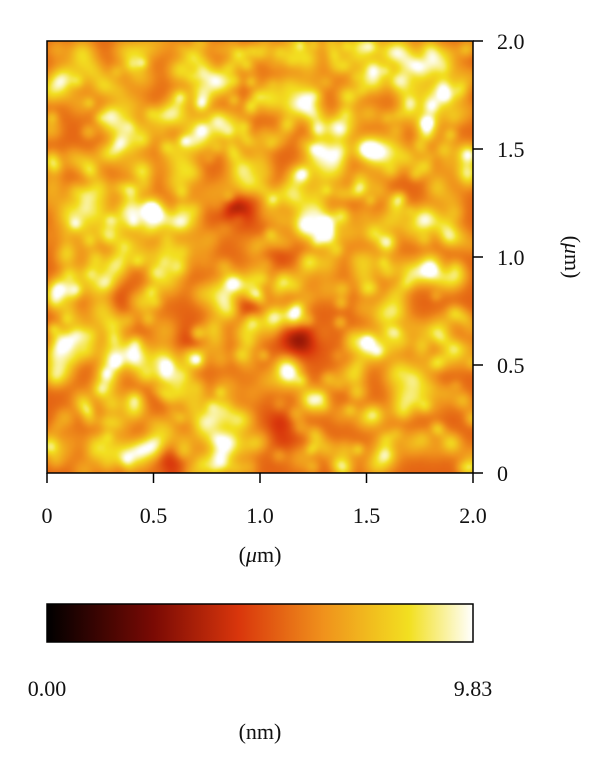 The height and width of the screenshot is (768, 600). Describe the element at coordinates (260, 623) in the screenshot. I see `colorbar-gradient` at that location.